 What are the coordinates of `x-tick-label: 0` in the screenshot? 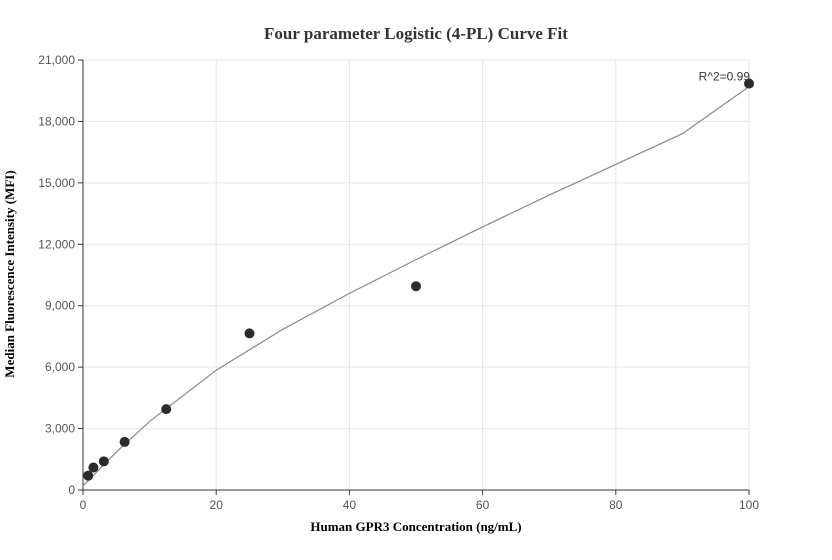 It's located at (83, 505).